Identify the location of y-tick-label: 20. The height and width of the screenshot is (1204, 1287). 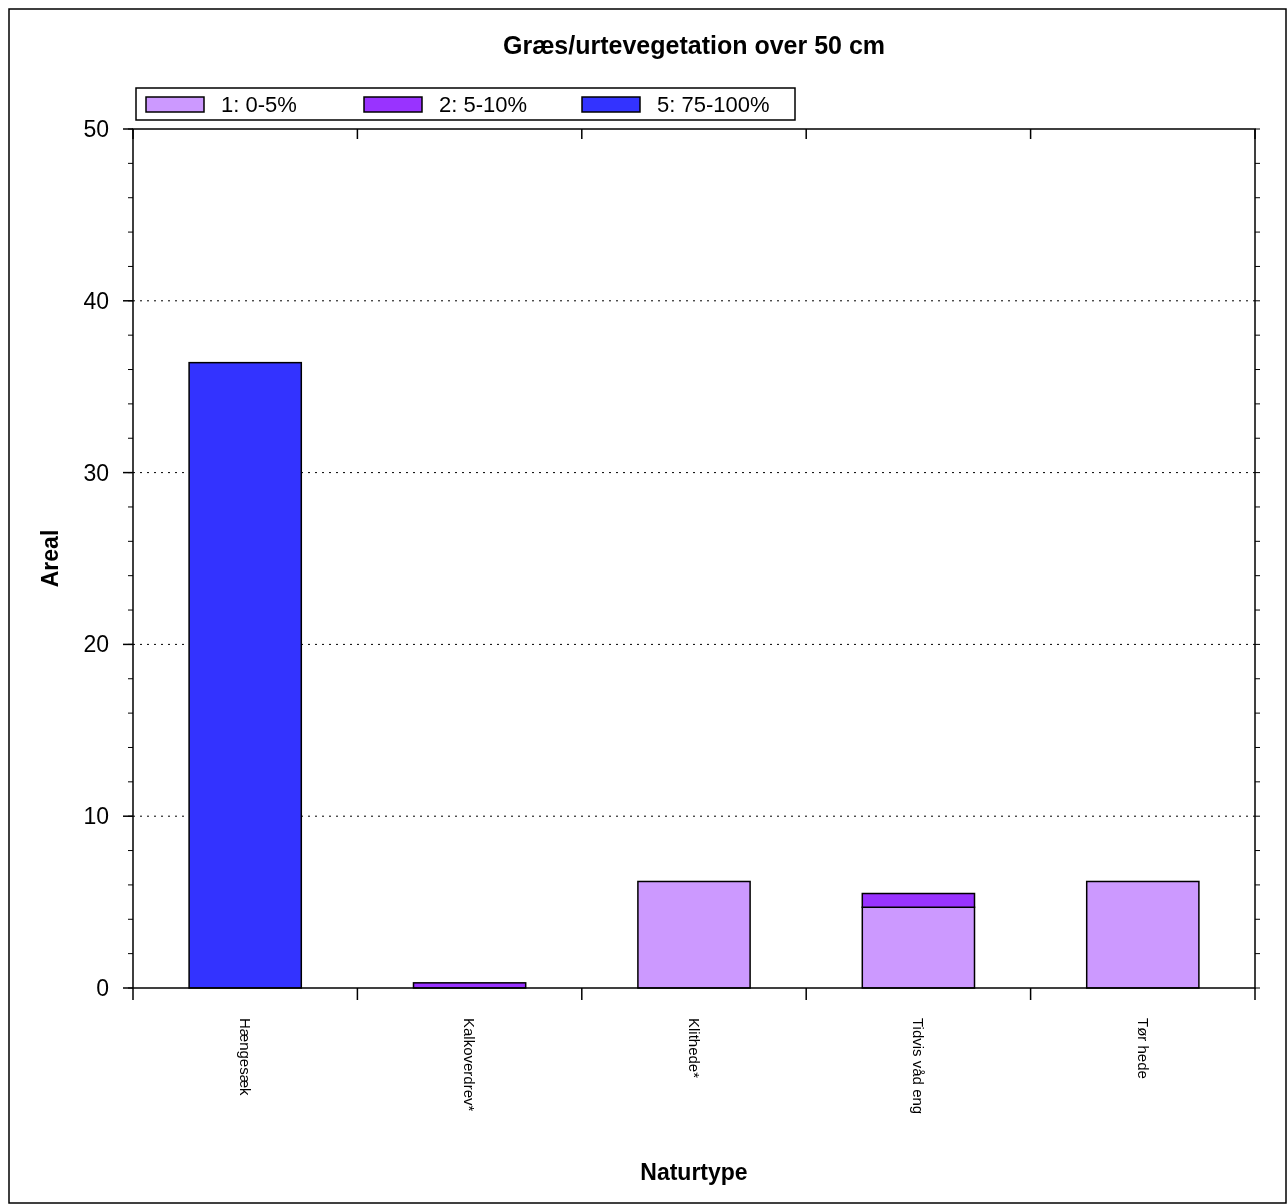
(96, 644).